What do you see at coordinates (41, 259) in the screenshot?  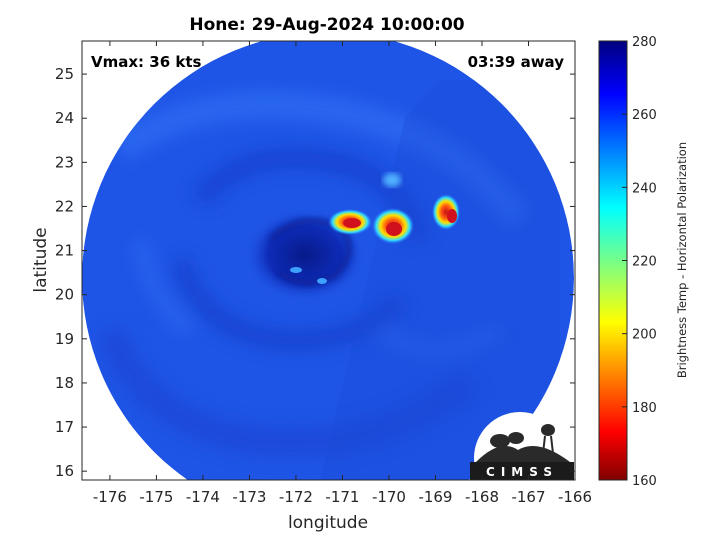 I see `y-axis-label: latitude` at bounding box center [41, 259].